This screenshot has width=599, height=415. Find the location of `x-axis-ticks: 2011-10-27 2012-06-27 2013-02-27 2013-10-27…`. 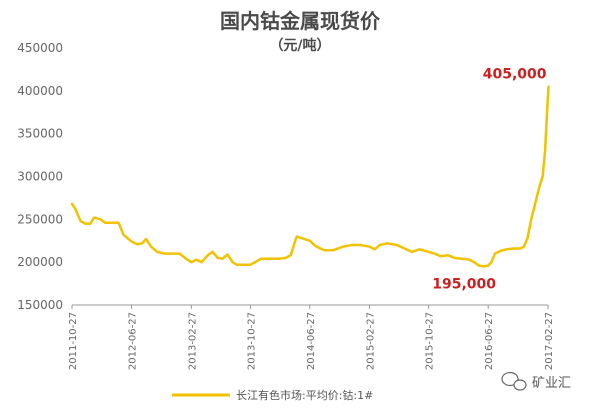

x-axis-ticks: 2011-10-27 2012-06-27 2013-02-27 2013-10-27… is located at coordinates (311, 337).